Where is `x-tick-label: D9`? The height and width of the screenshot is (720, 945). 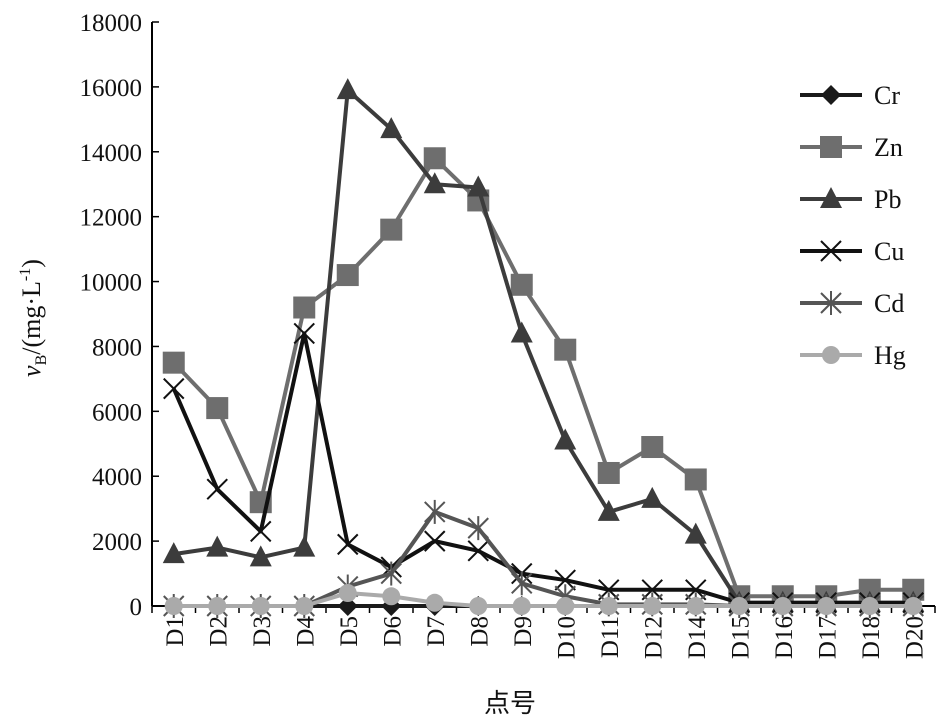 x-tick-label: D9 is located at coordinates (523, 631).